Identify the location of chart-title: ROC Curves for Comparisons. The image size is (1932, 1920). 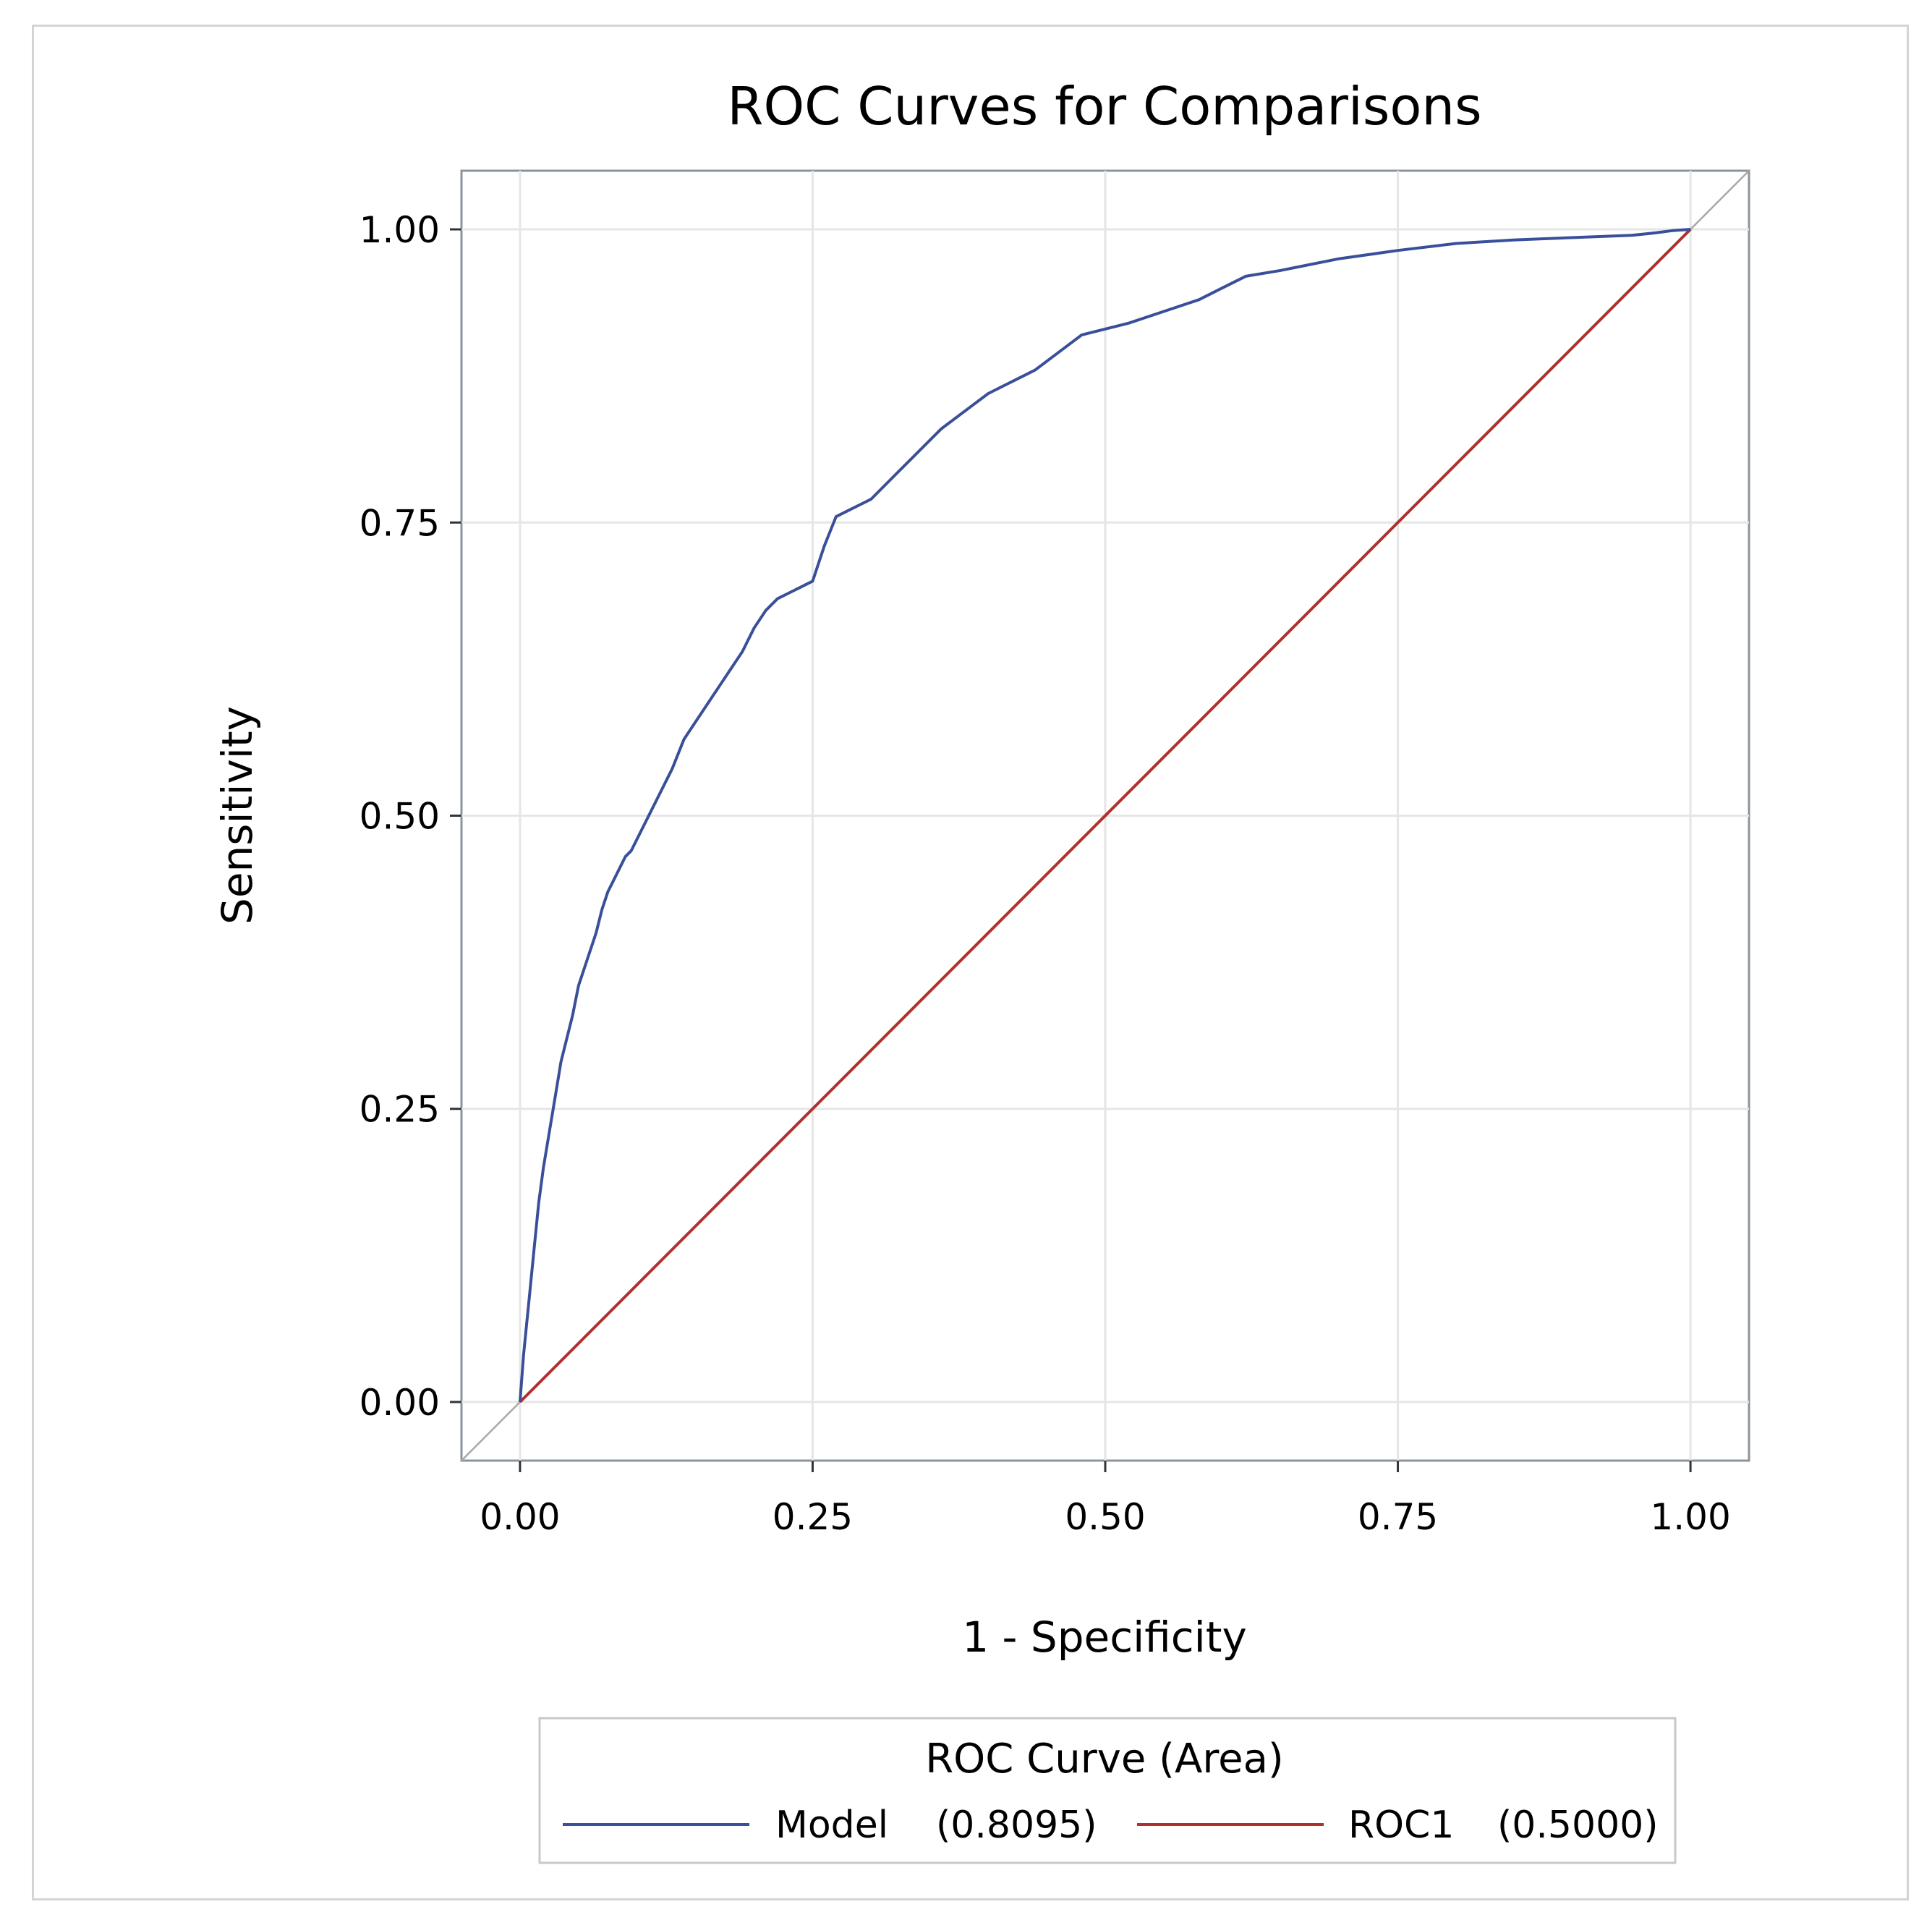
(1104, 107).